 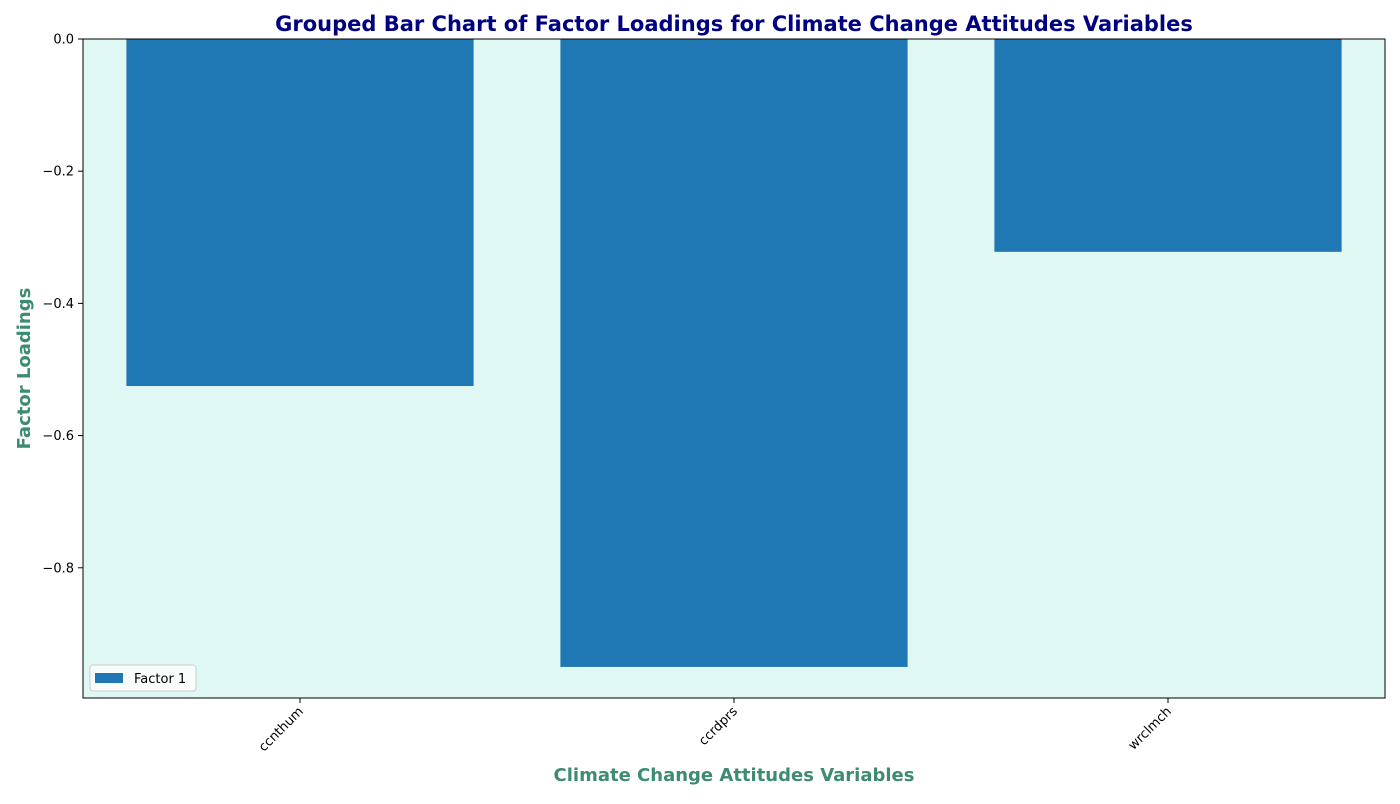 I want to click on x-tick-label-ccrdprs: ccrdprs, so click(x=718, y=726).